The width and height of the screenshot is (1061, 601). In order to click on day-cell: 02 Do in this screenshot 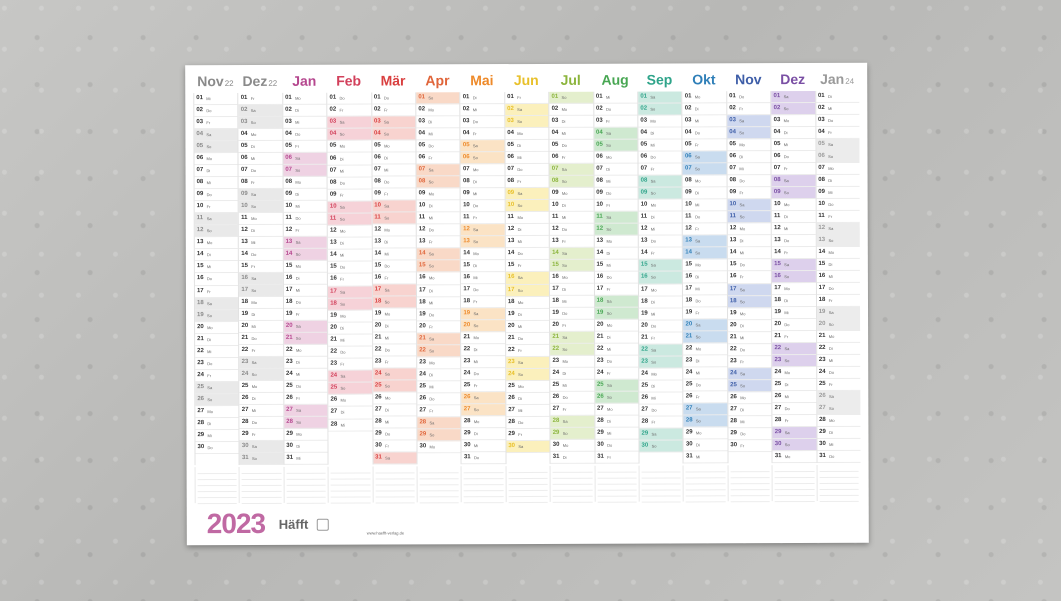, I will do `click(216, 111)`.